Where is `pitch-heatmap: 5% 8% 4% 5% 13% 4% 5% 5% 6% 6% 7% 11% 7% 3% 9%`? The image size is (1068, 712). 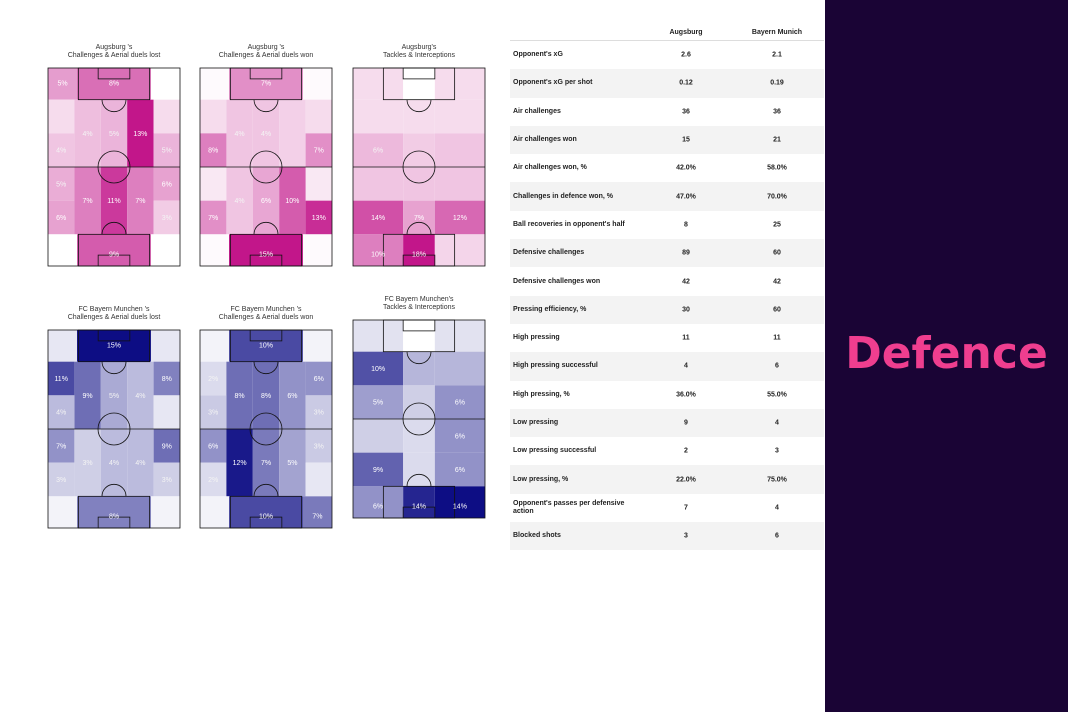 pitch-heatmap: 5% 8% 4% 5% 13% 4% 5% 5% 6% 6% 7% 11% 7% 3% 9% is located at coordinates (114, 167).